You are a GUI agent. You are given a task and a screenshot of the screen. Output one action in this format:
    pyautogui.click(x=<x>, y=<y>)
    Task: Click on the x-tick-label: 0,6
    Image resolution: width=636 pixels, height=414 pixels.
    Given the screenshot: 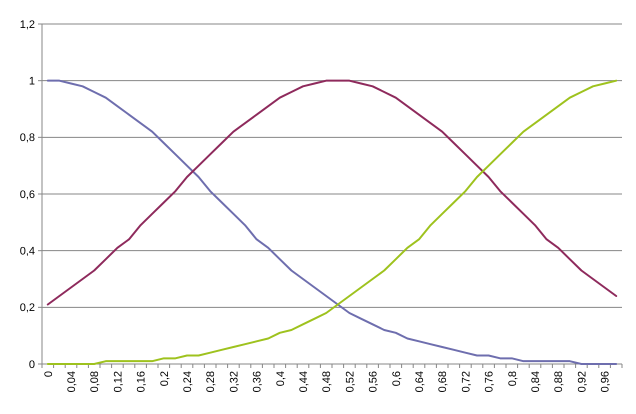 What is the action you would take?
    pyautogui.click(x=396, y=378)
    